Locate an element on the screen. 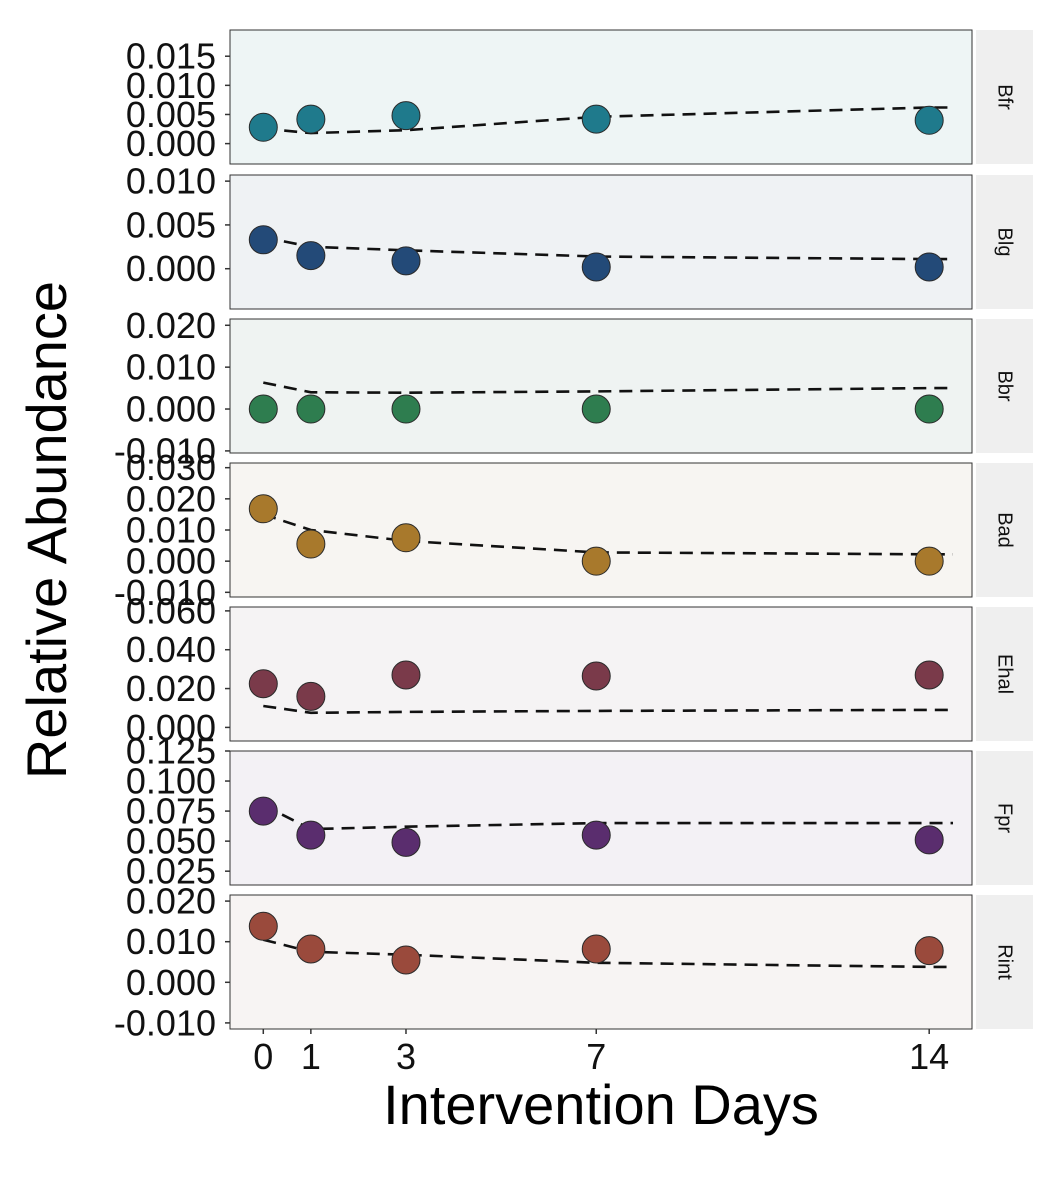 The image size is (1062, 1181). x-axis: 0 1 3 7 14 is located at coordinates (601, 1053).